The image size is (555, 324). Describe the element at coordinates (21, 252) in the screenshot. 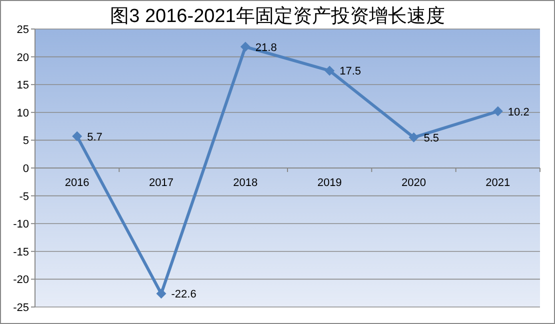

I see `y-tick-label: -15` at that location.